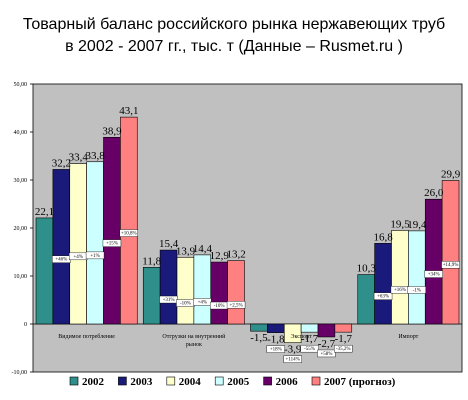 This screenshot has width=468, height=400. Describe the element at coordinates (220, 256) in the screenshot. I see `data-label: 12,9` at that location.